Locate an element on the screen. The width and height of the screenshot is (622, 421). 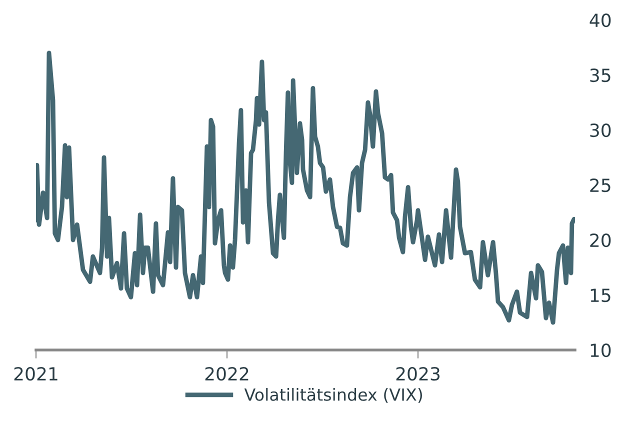
x-tick-label: 2022 is located at coordinates (226, 373).